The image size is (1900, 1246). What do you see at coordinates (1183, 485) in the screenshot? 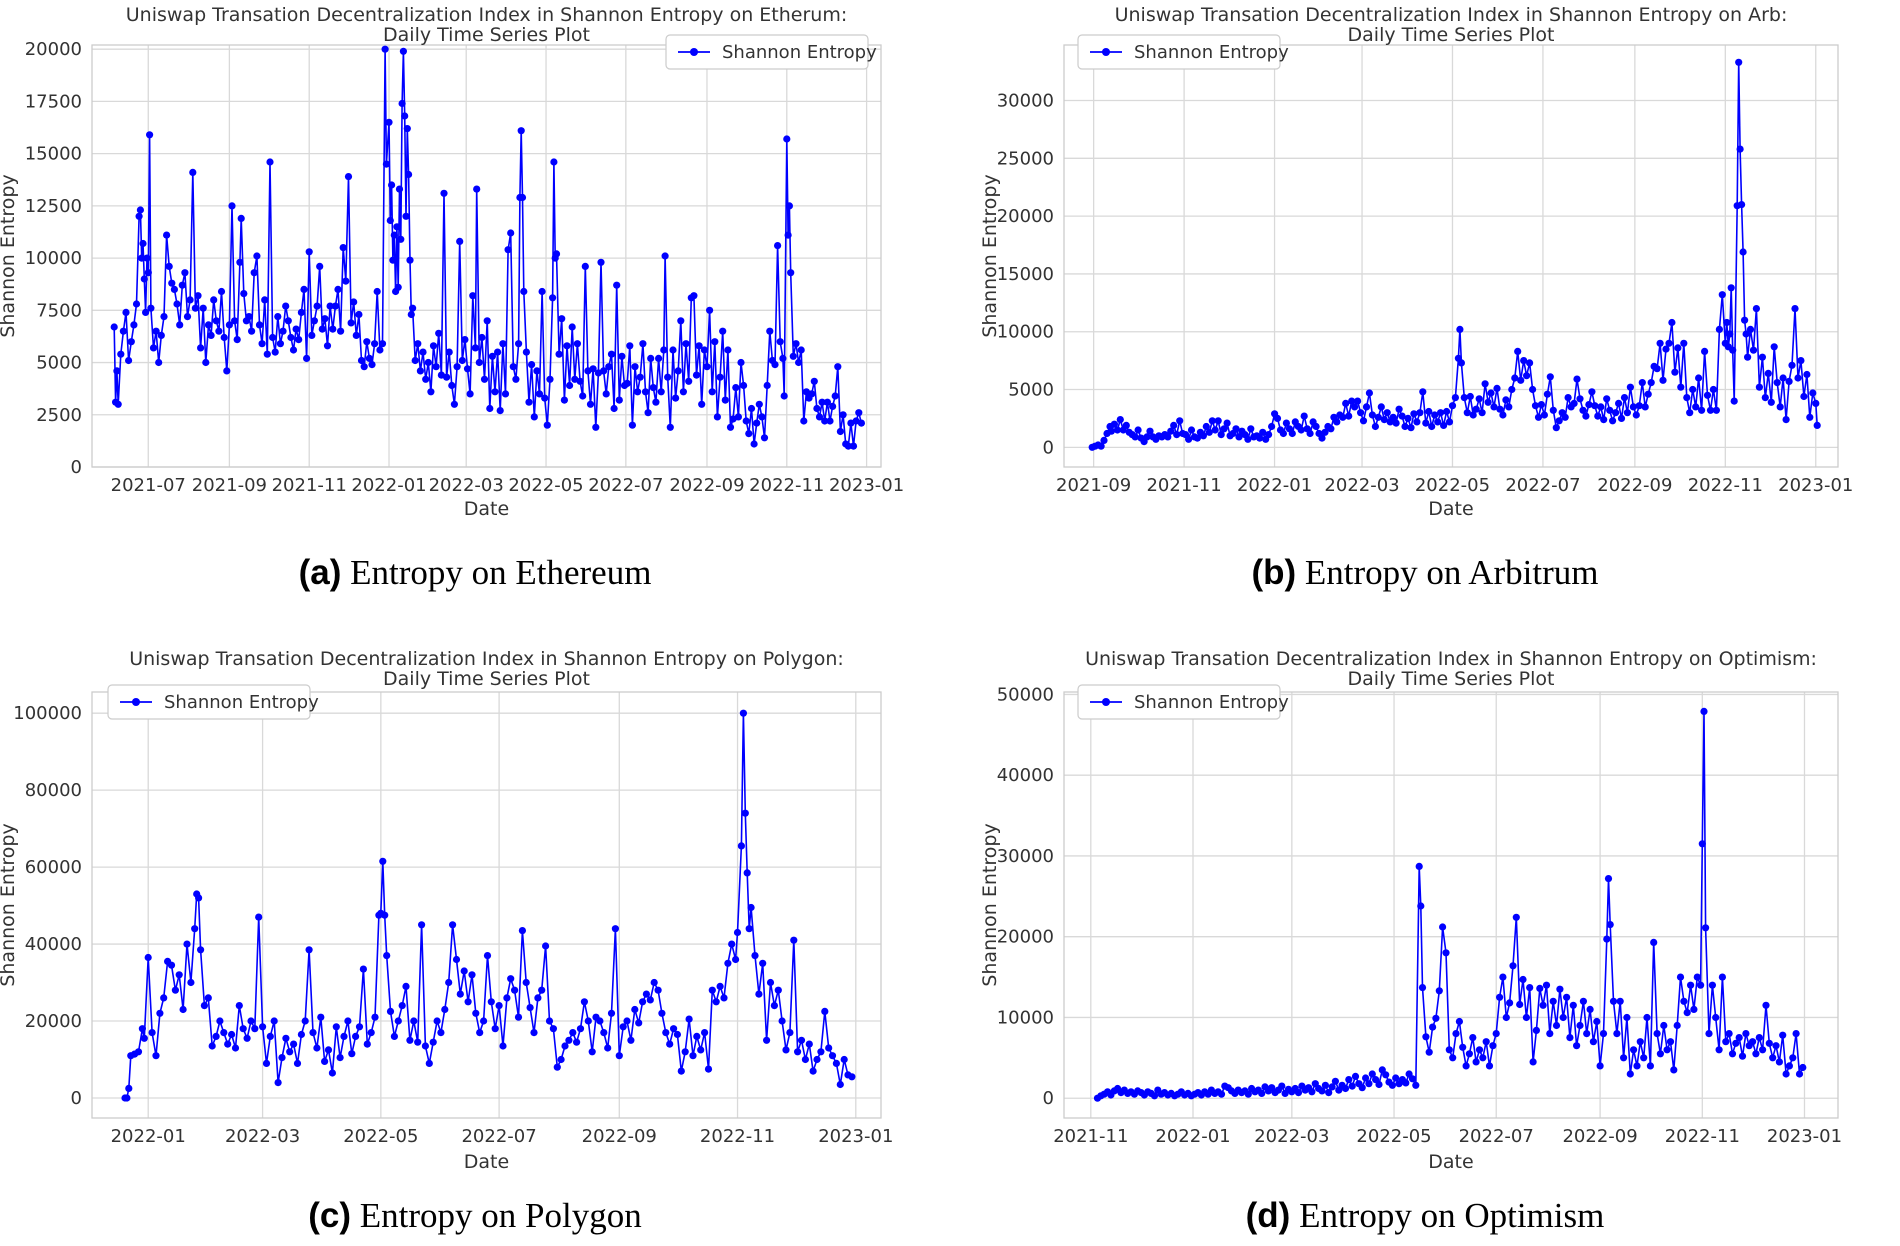
I see `x-tick-label: 2021-11` at bounding box center [1183, 485].